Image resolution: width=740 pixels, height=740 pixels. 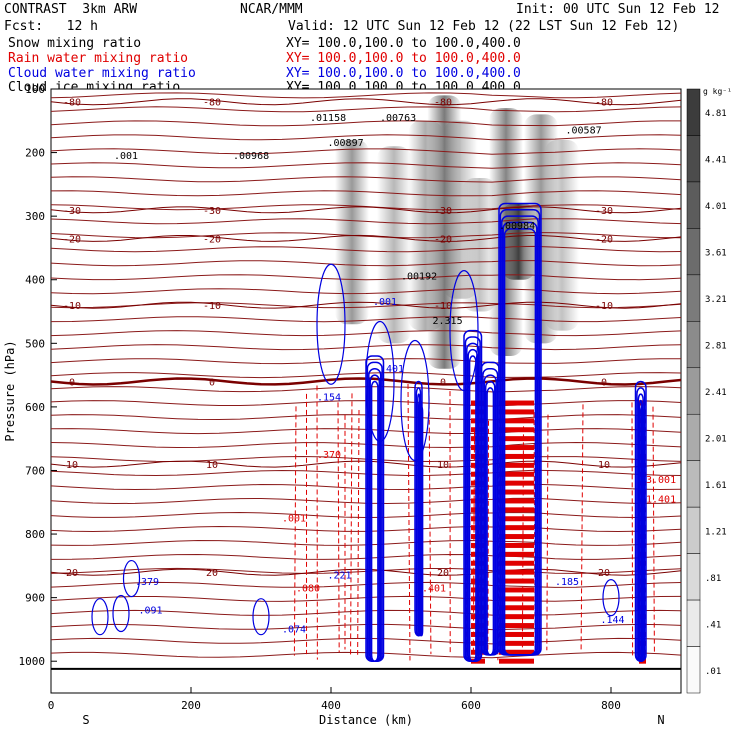 What do you see at coordinates (151, 611) in the screenshot?
I see `cloud-water-label: .091` at bounding box center [151, 611].